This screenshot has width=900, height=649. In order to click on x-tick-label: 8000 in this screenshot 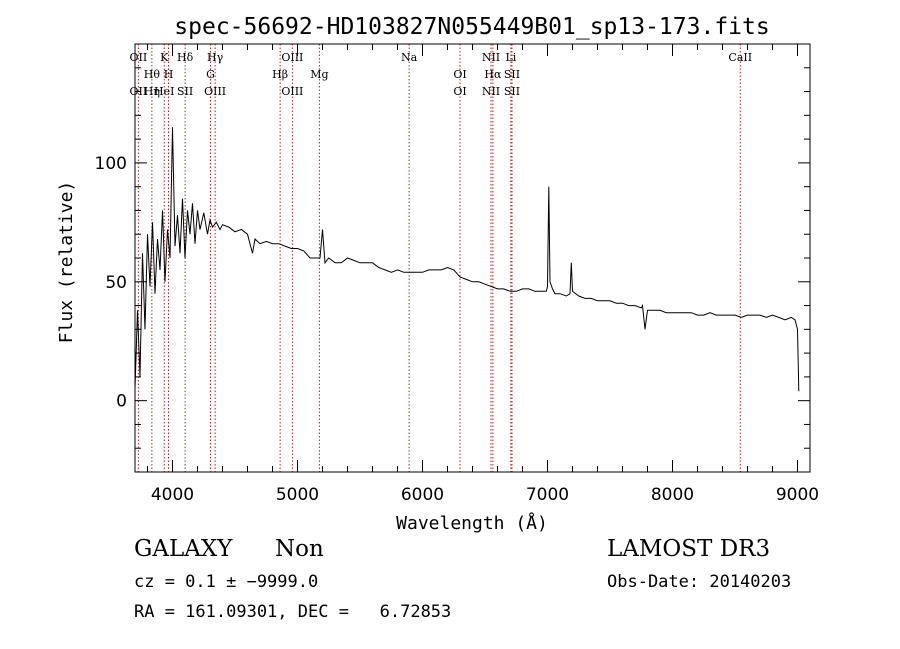, I will do `click(672, 495)`.